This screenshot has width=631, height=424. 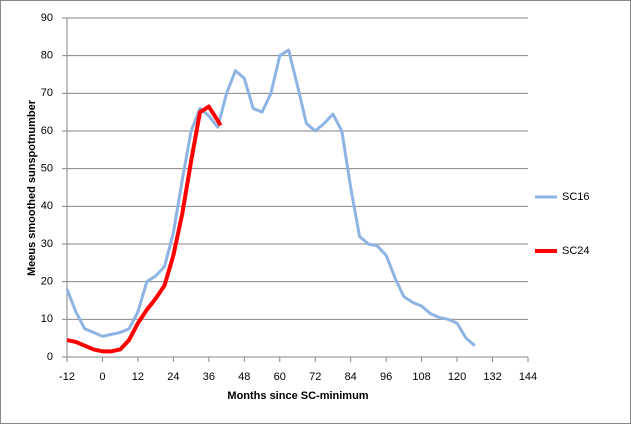 I want to click on y-tick-label: 40, so click(x=47, y=206).